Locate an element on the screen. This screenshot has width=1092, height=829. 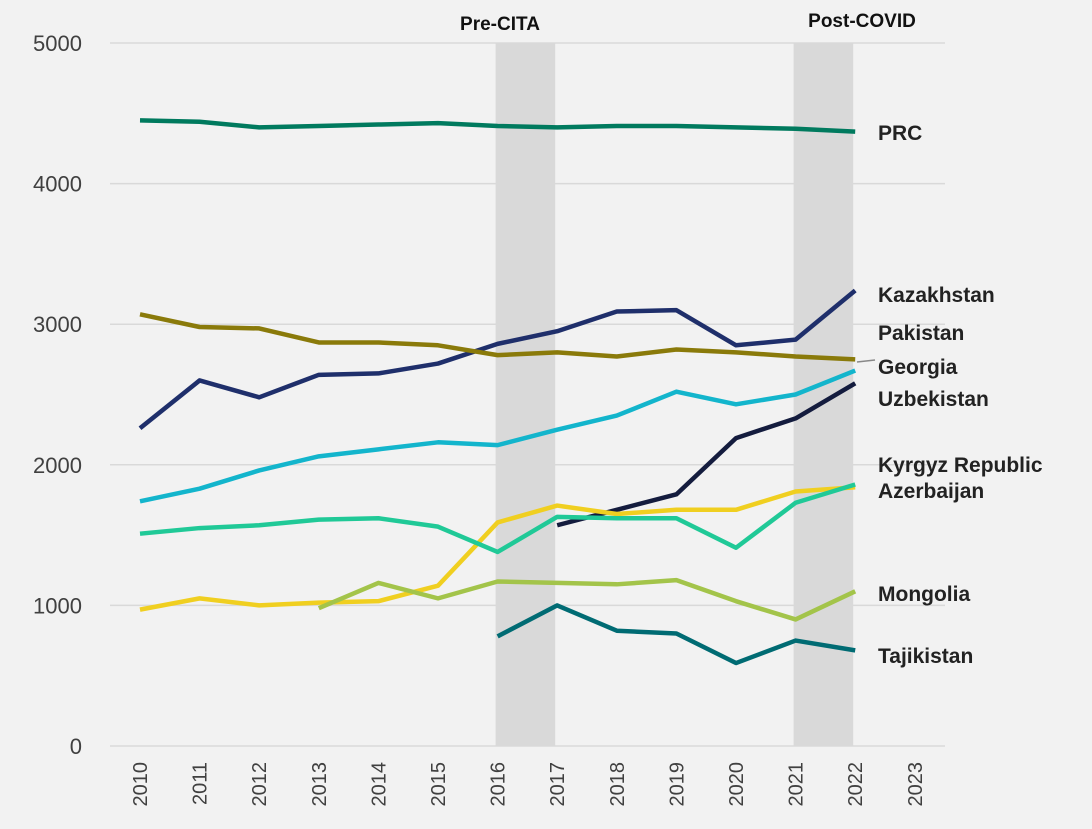
series-label: Kyrgyz Republic is located at coordinates (960, 465).